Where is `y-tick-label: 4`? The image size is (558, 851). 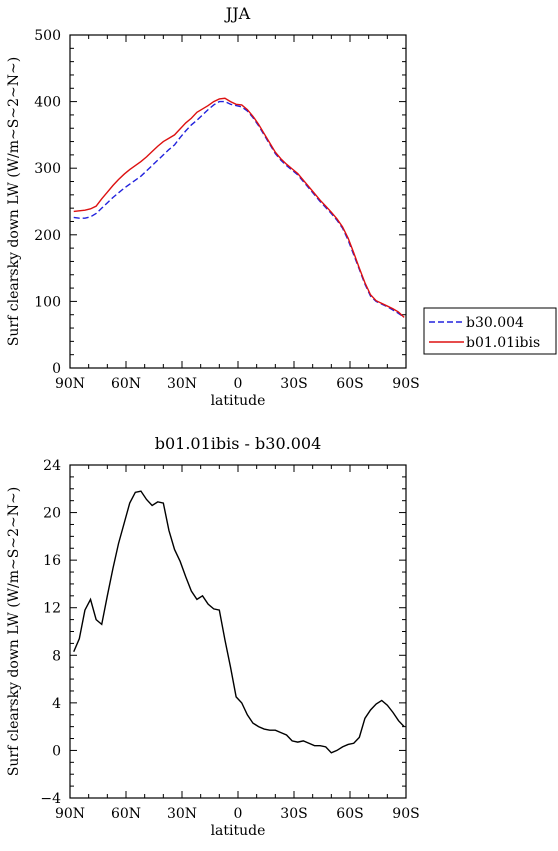
y-tick-label: 4 is located at coordinates (56, 704).